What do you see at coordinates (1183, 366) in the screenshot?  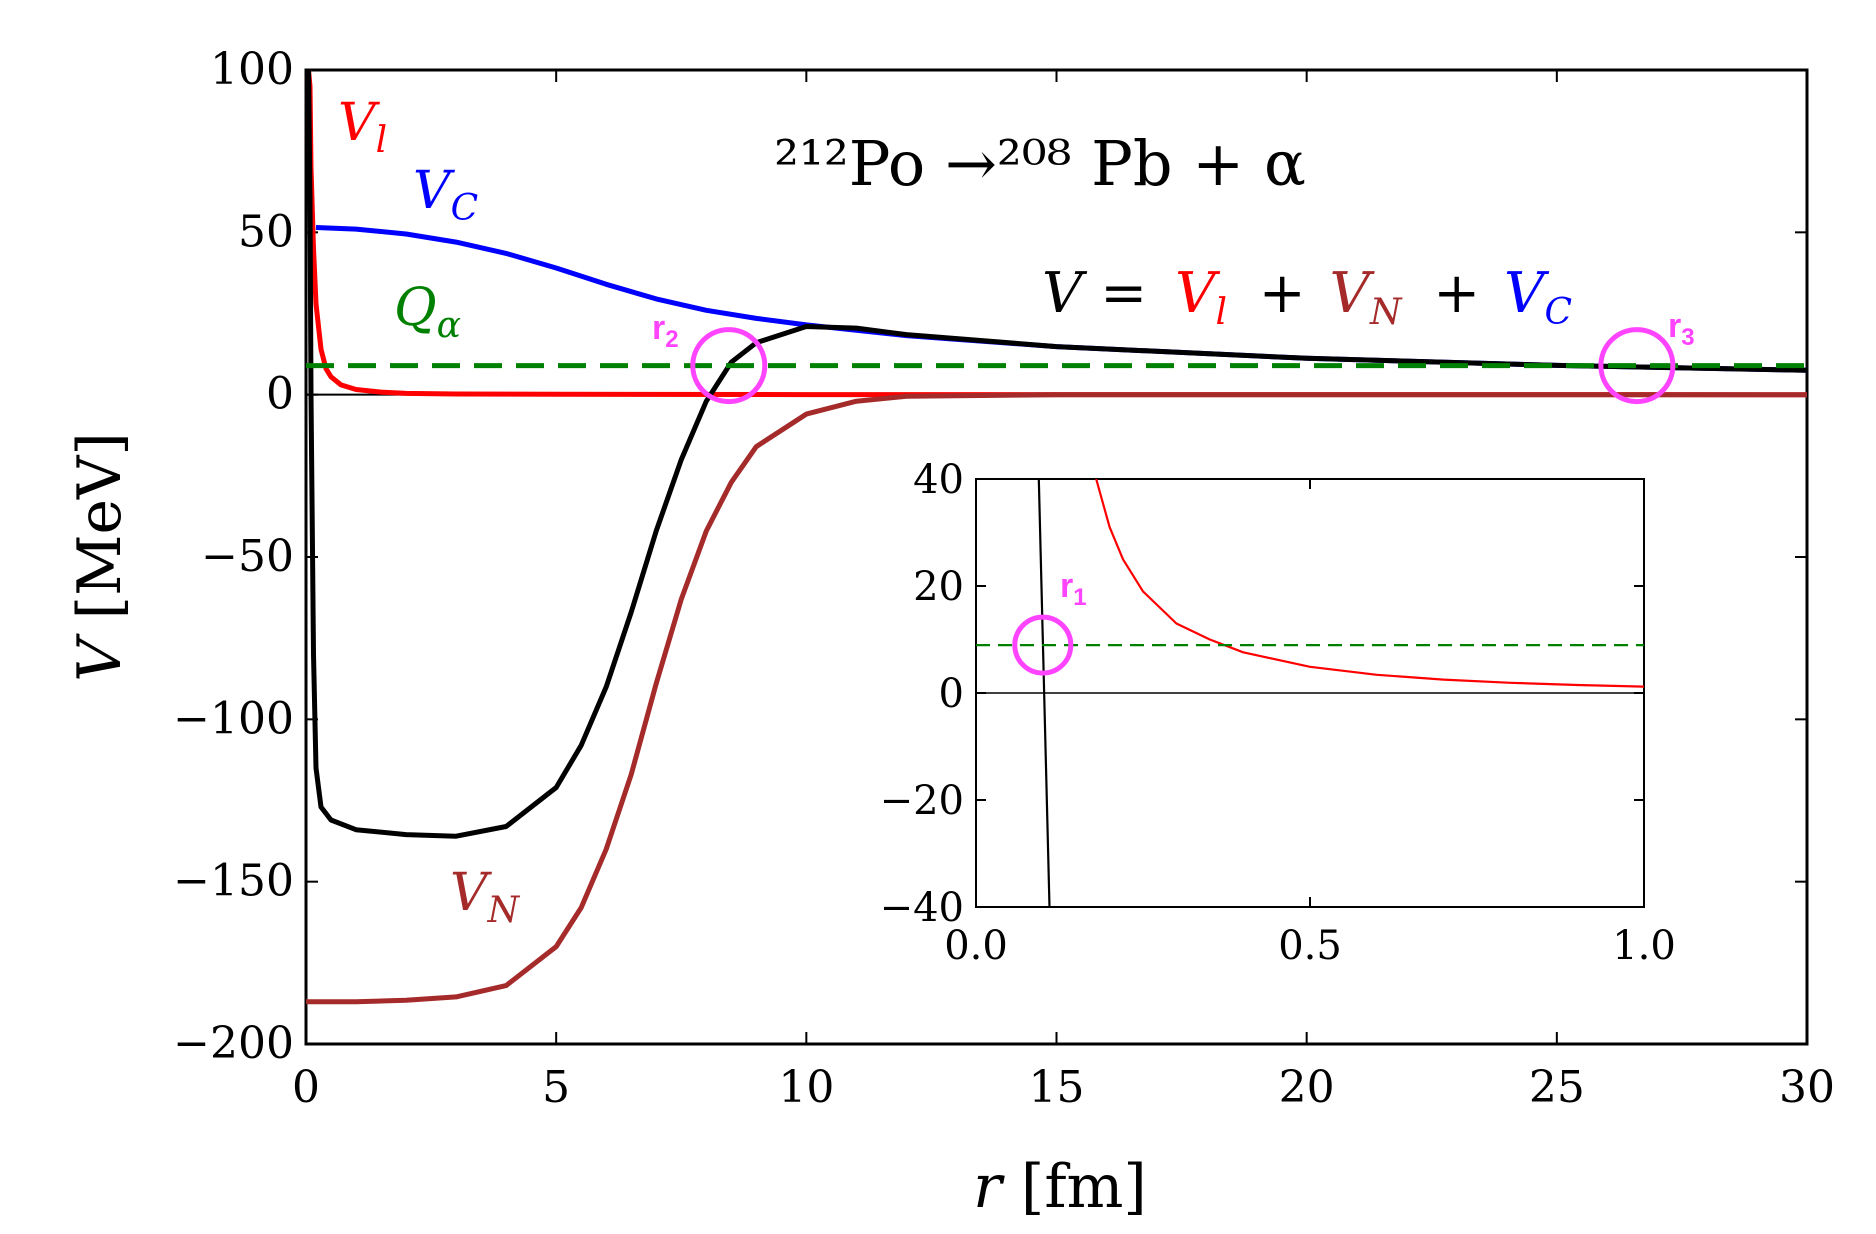 I see `main-markers` at bounding box center [1183, 366].